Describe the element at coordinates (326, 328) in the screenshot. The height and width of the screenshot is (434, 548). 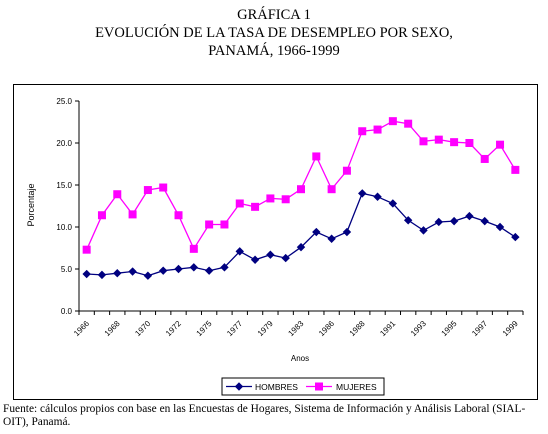
I see `x-tick-label: 1986` at that location.